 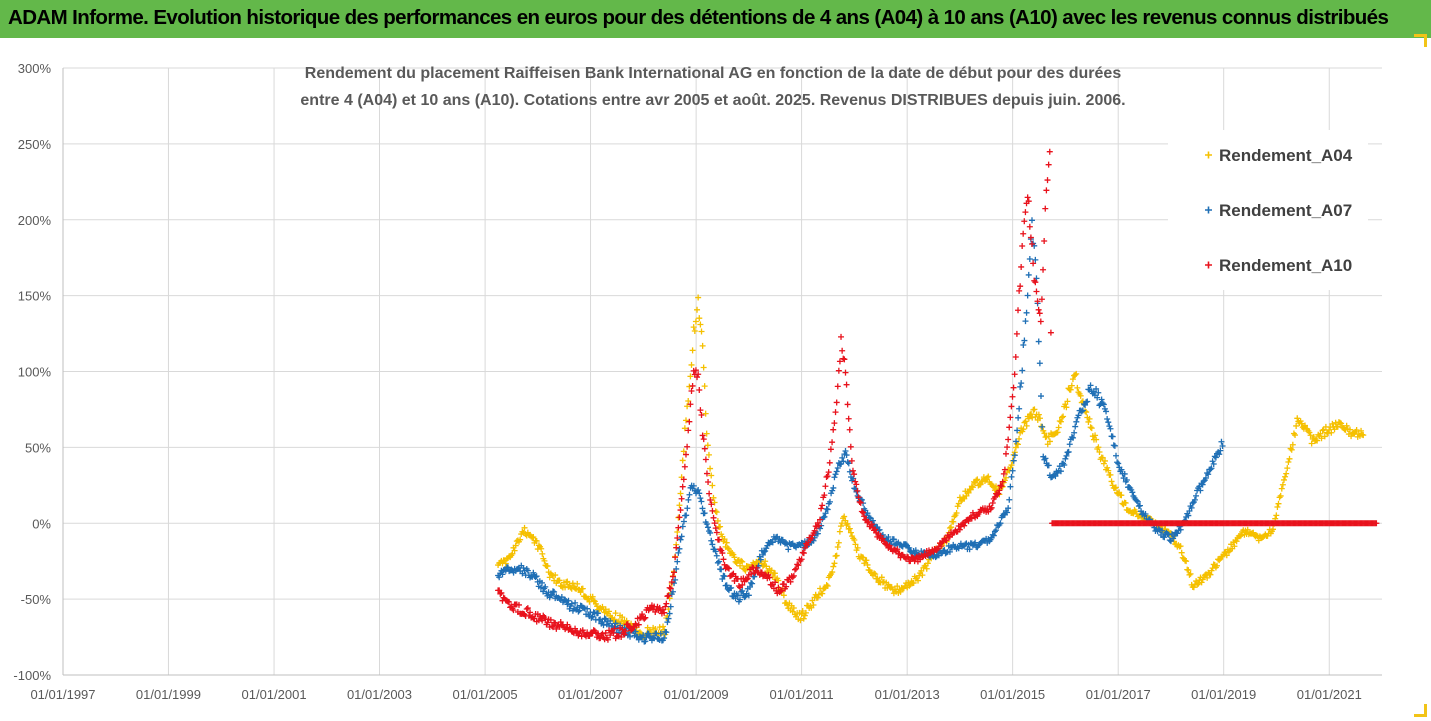 I want to click on x-tick-label: 01/01/1997, so click(x=62, y=694).